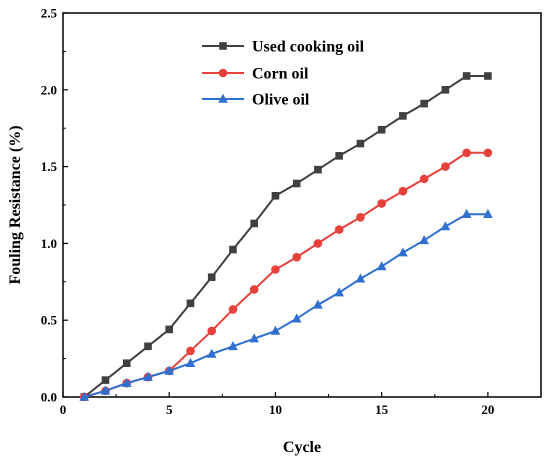 The width and height of the screenshot is (550, 467). I want to click on legend: Used cooking oil Corn oil Olive oil, so click(283, 74).